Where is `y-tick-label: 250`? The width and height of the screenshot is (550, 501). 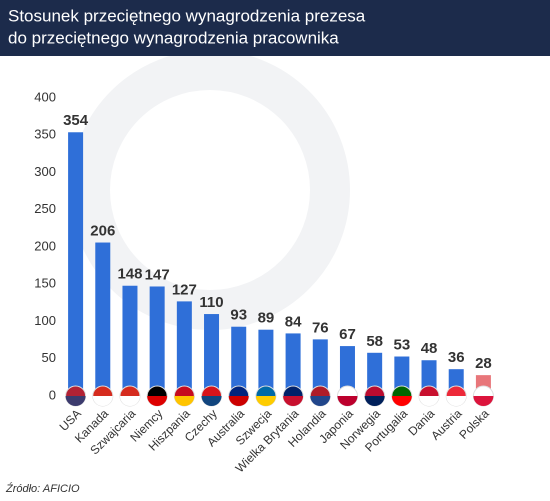
y-tick-label: 250 is located at coordinates (45, 208).